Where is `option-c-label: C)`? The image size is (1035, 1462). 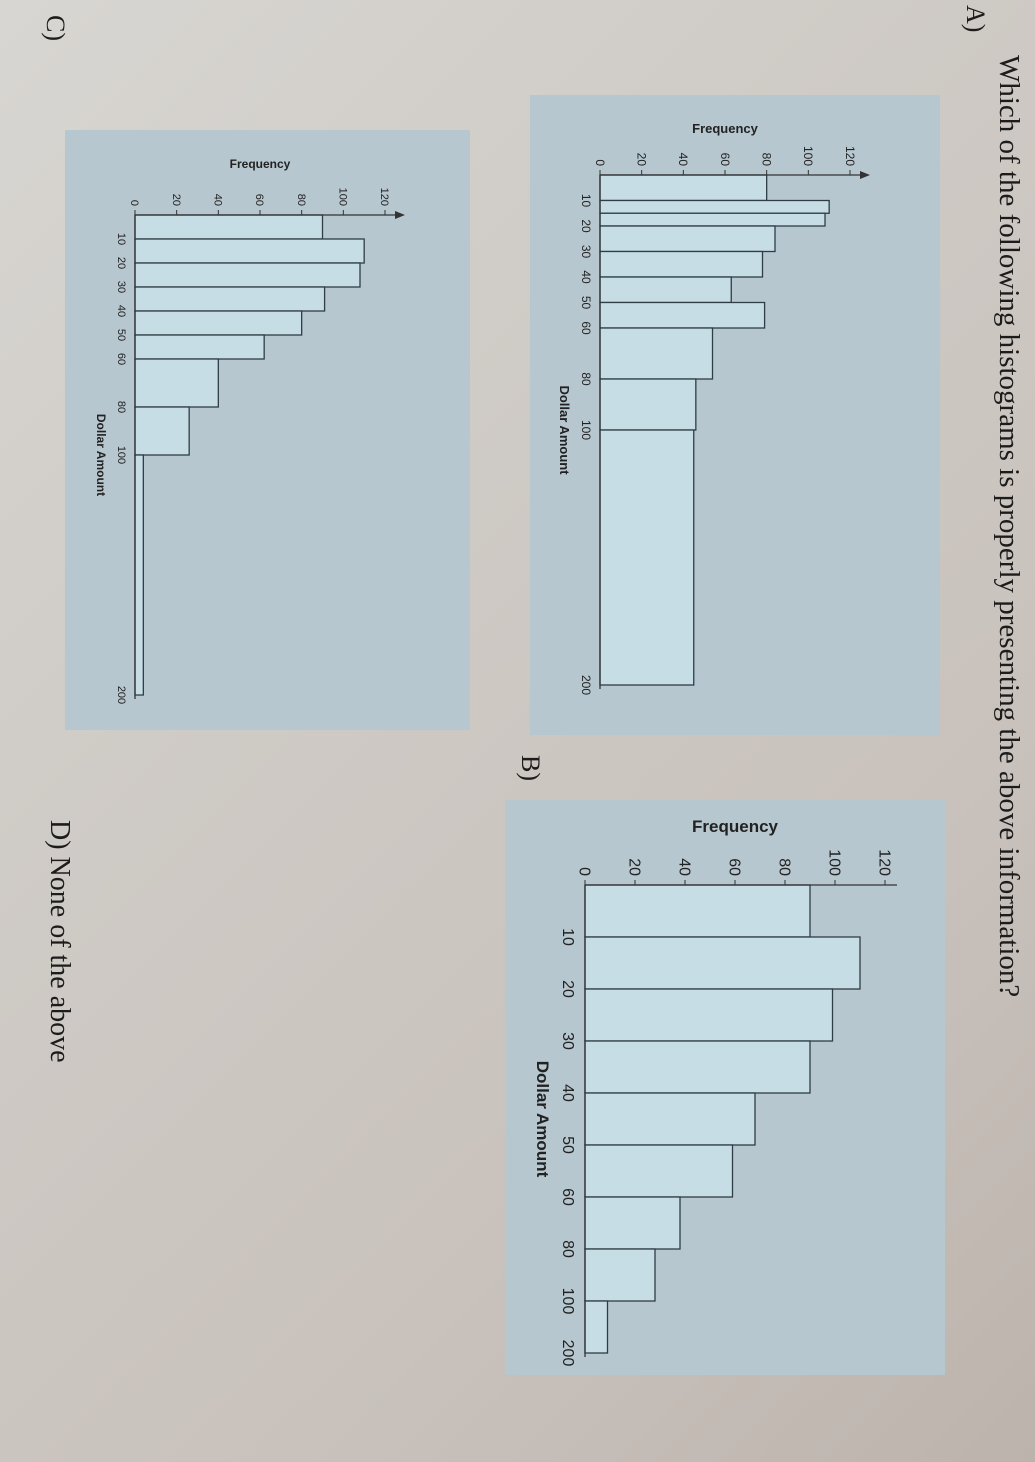
option-c-label: C) is located at coordinates (55, 28).